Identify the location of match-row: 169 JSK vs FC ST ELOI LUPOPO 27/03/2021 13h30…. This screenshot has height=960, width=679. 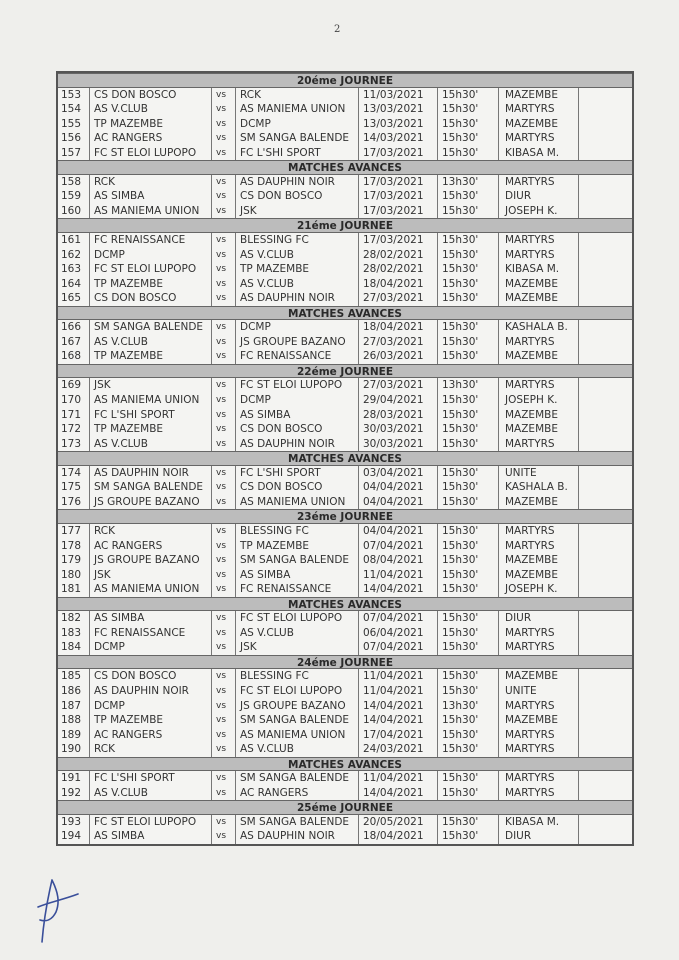
(345, 385).